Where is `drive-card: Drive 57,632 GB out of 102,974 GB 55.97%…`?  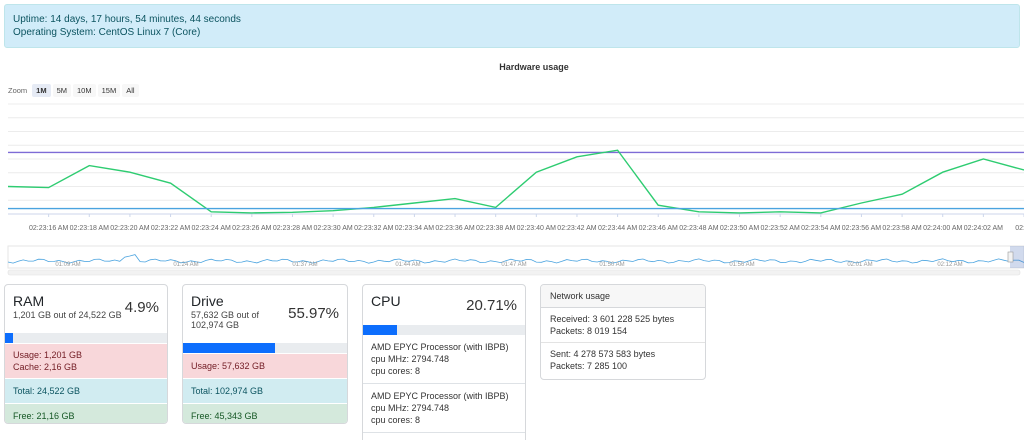
drive-card: Drive 57,632 GB out of 102,974 GB 55.97%… is located at coordinates (265, 354).